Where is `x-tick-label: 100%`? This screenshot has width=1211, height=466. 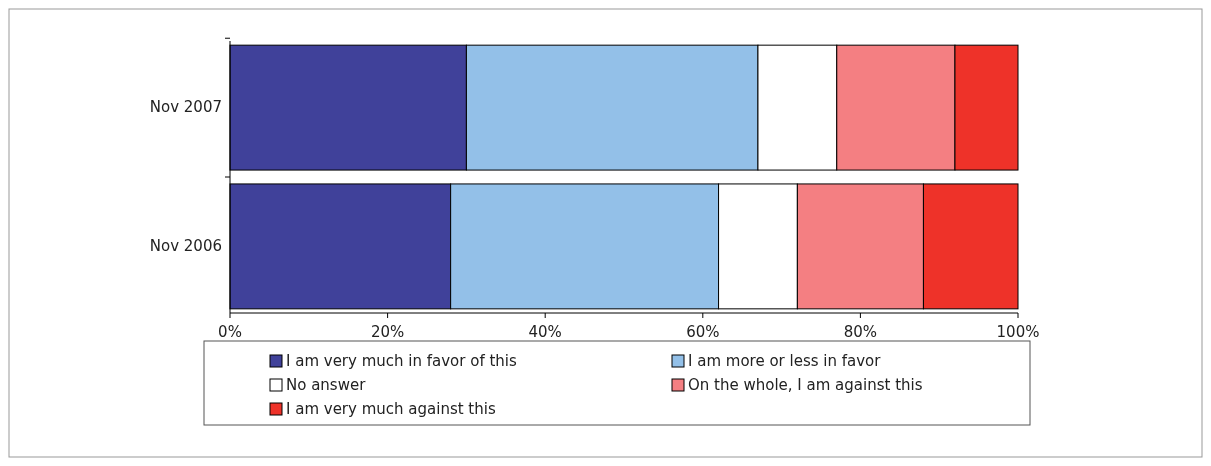
x-tick-label: 100% is located at coordinates (1018, 332).